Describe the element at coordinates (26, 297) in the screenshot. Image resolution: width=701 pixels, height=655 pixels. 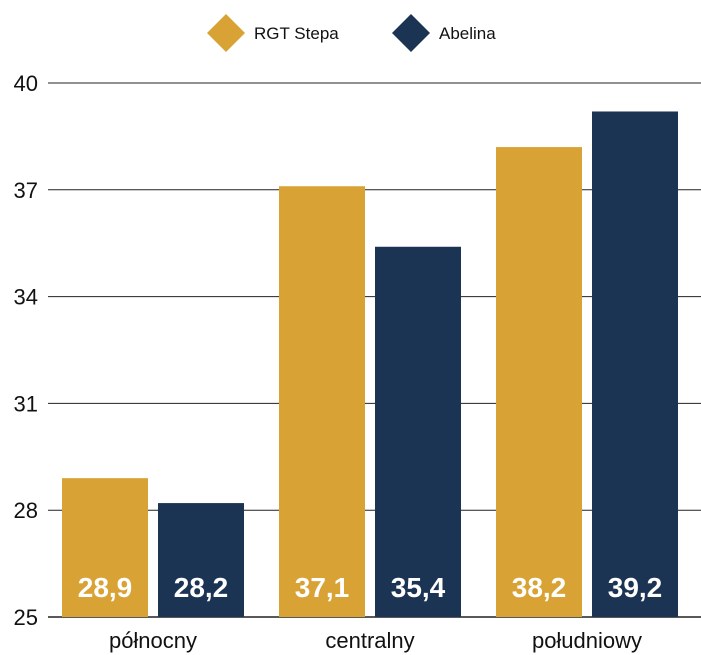
I see `y-tick-label: 34` at that location.